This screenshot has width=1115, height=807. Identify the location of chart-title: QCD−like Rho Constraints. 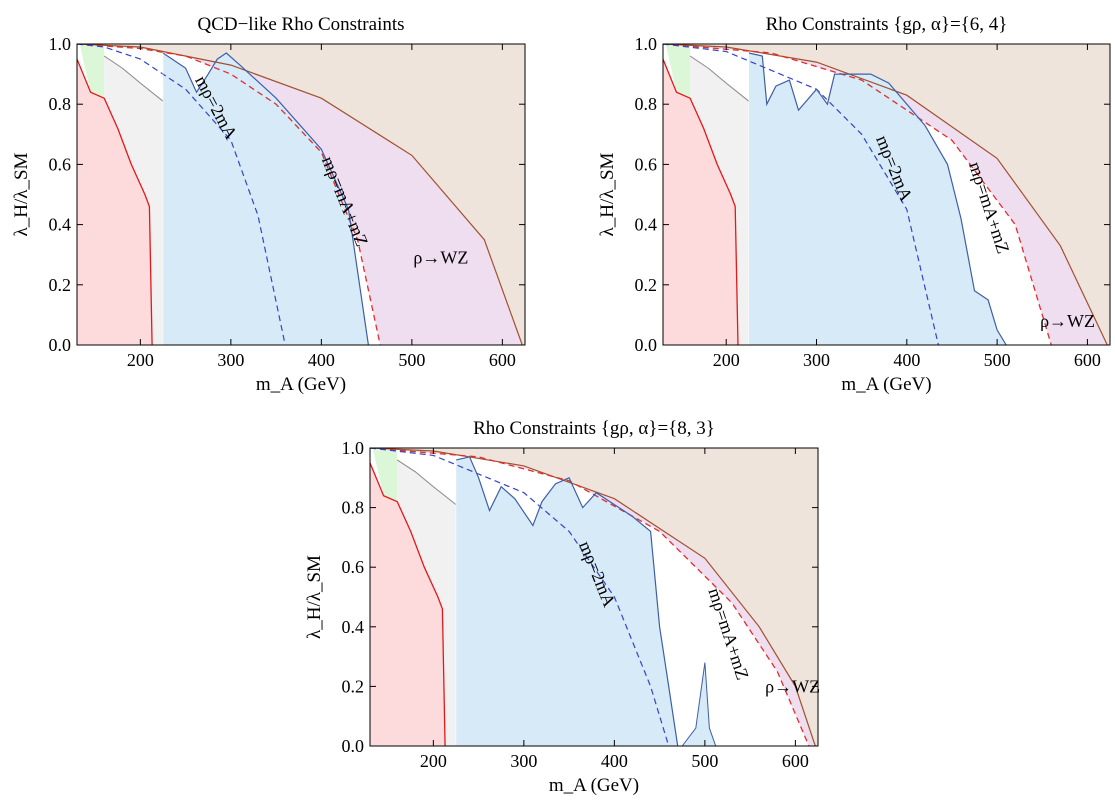
(300, 24).